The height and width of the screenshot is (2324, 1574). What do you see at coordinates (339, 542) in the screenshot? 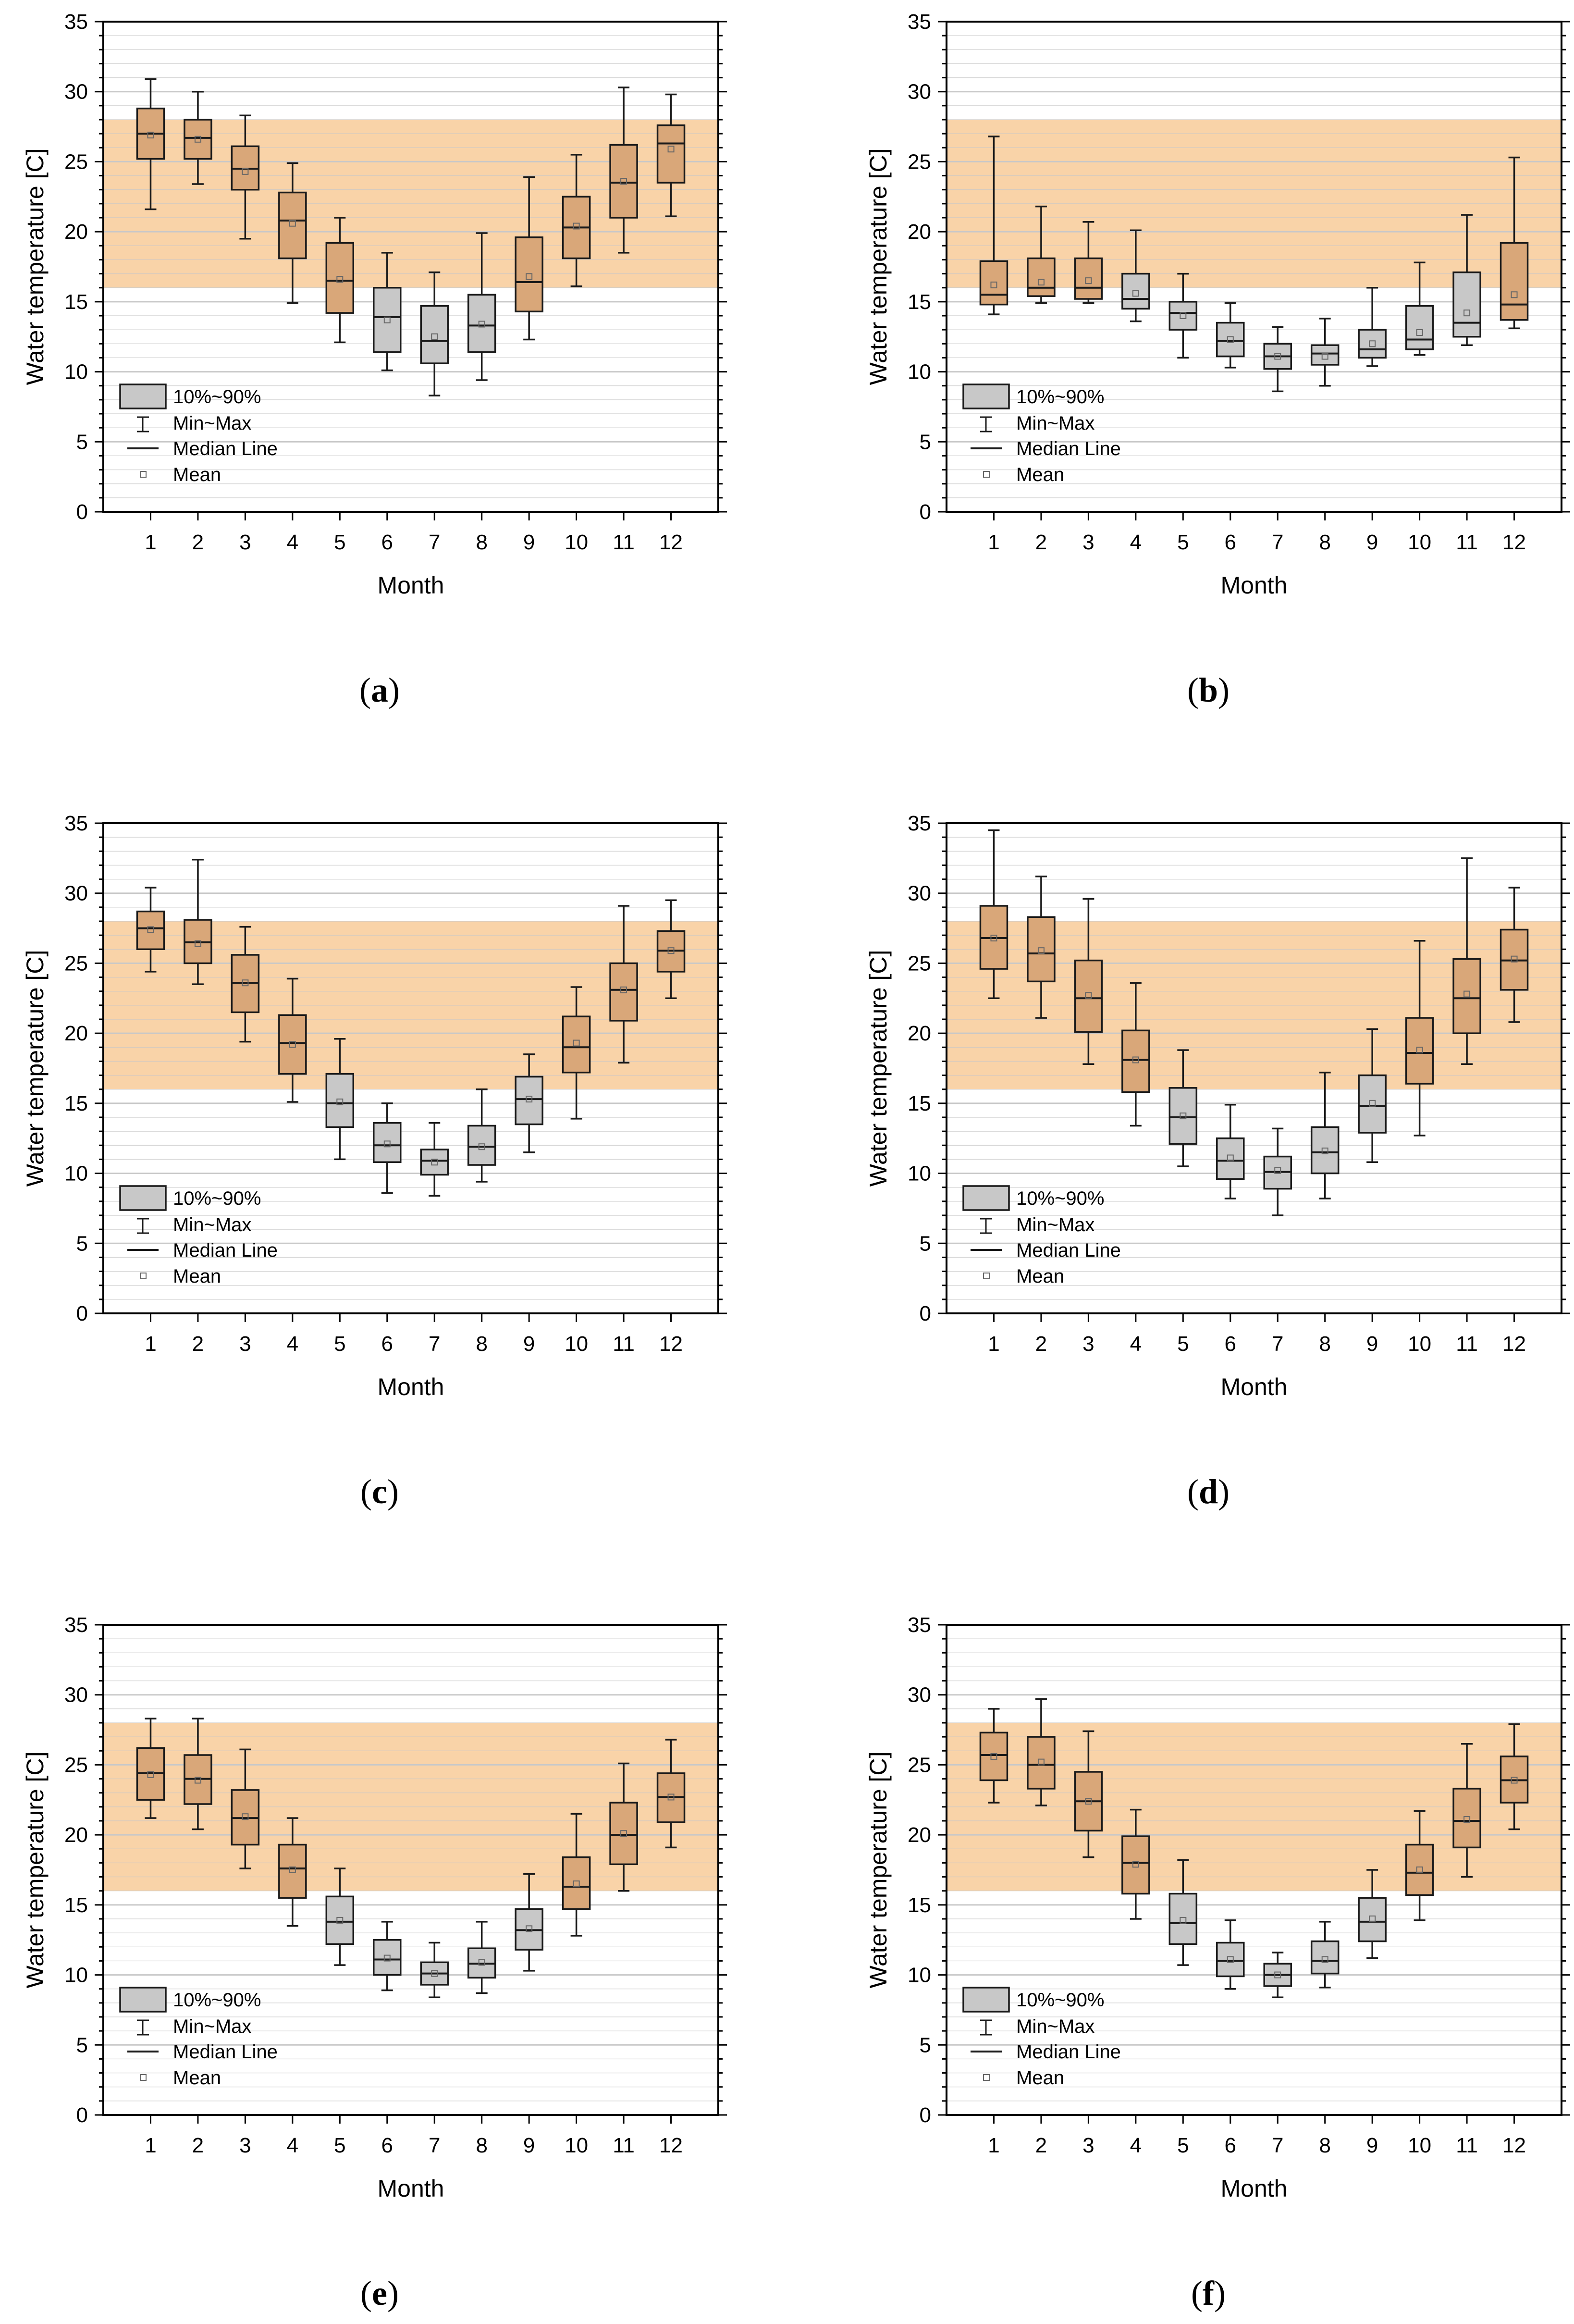
I see `x-tick-label: 5` at bounding box center [339, 542].